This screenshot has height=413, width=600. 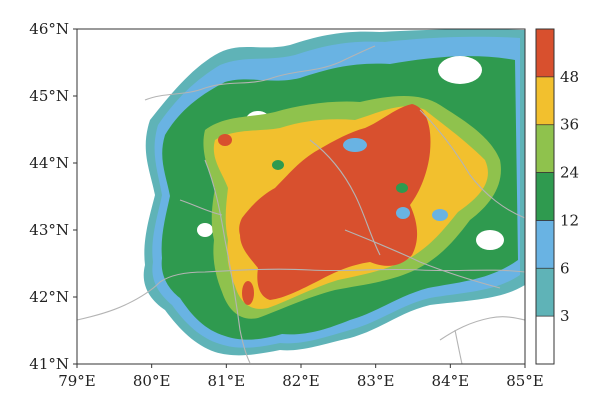 I want to click on colorbar-label: 12, so click(x=569, y=220).